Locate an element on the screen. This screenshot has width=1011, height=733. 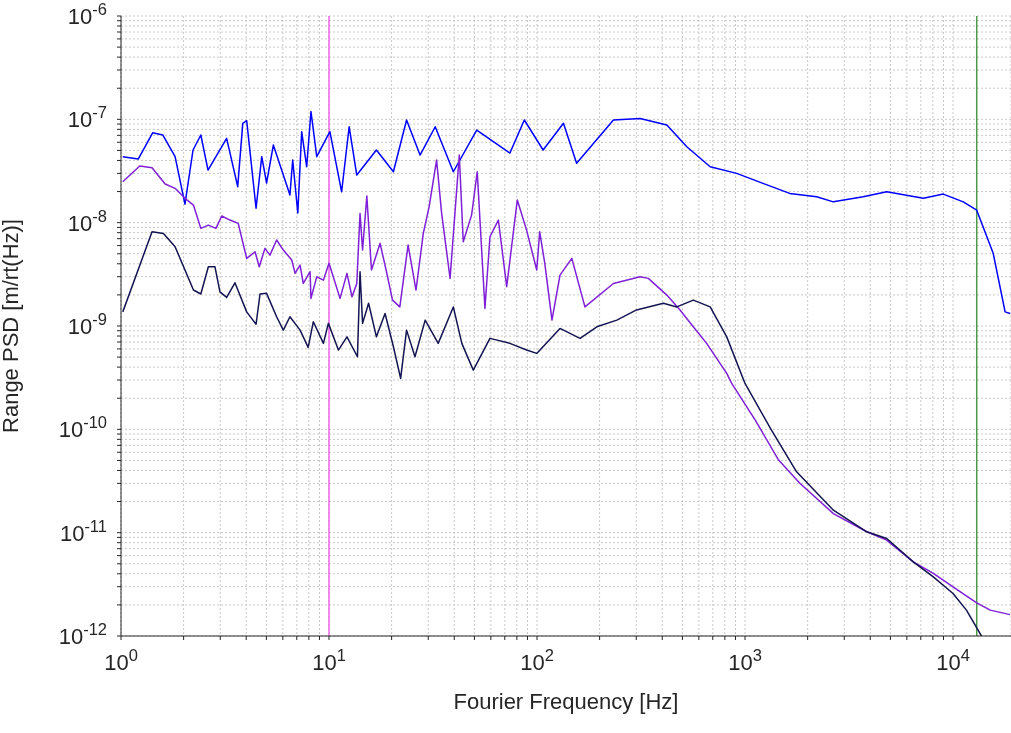
x-tick-label: 10$^{4}$ is located at coordinates (953, 660).